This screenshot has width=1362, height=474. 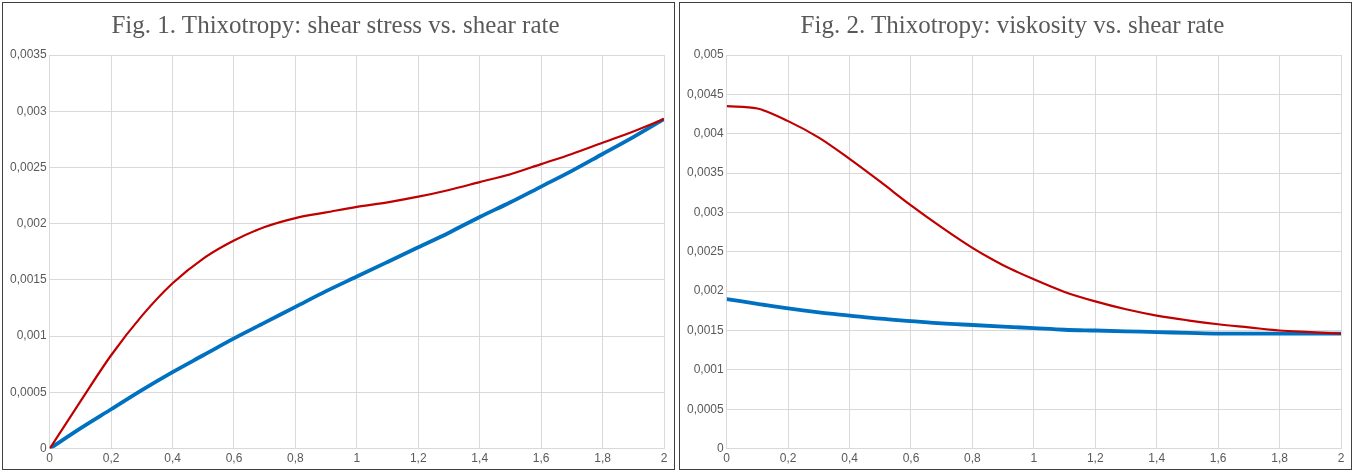 I want to click on line-series, so click(x=1033, y=316).